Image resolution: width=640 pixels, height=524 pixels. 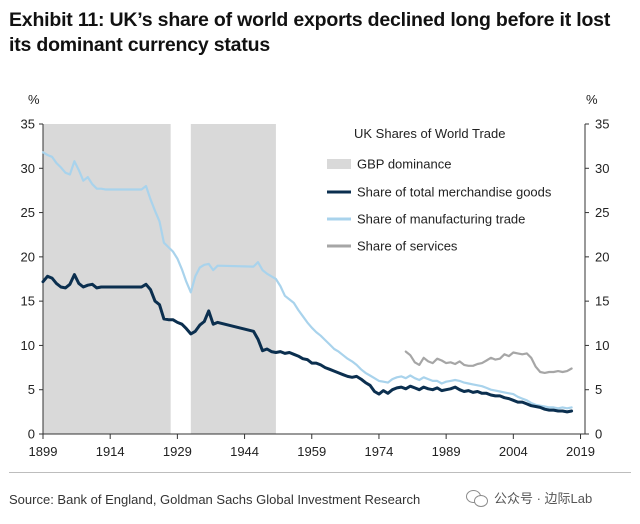 What do you see at coordinates (320, 472) in the screenshot?
I see `footer-divider` at bounding box center [320, 472].